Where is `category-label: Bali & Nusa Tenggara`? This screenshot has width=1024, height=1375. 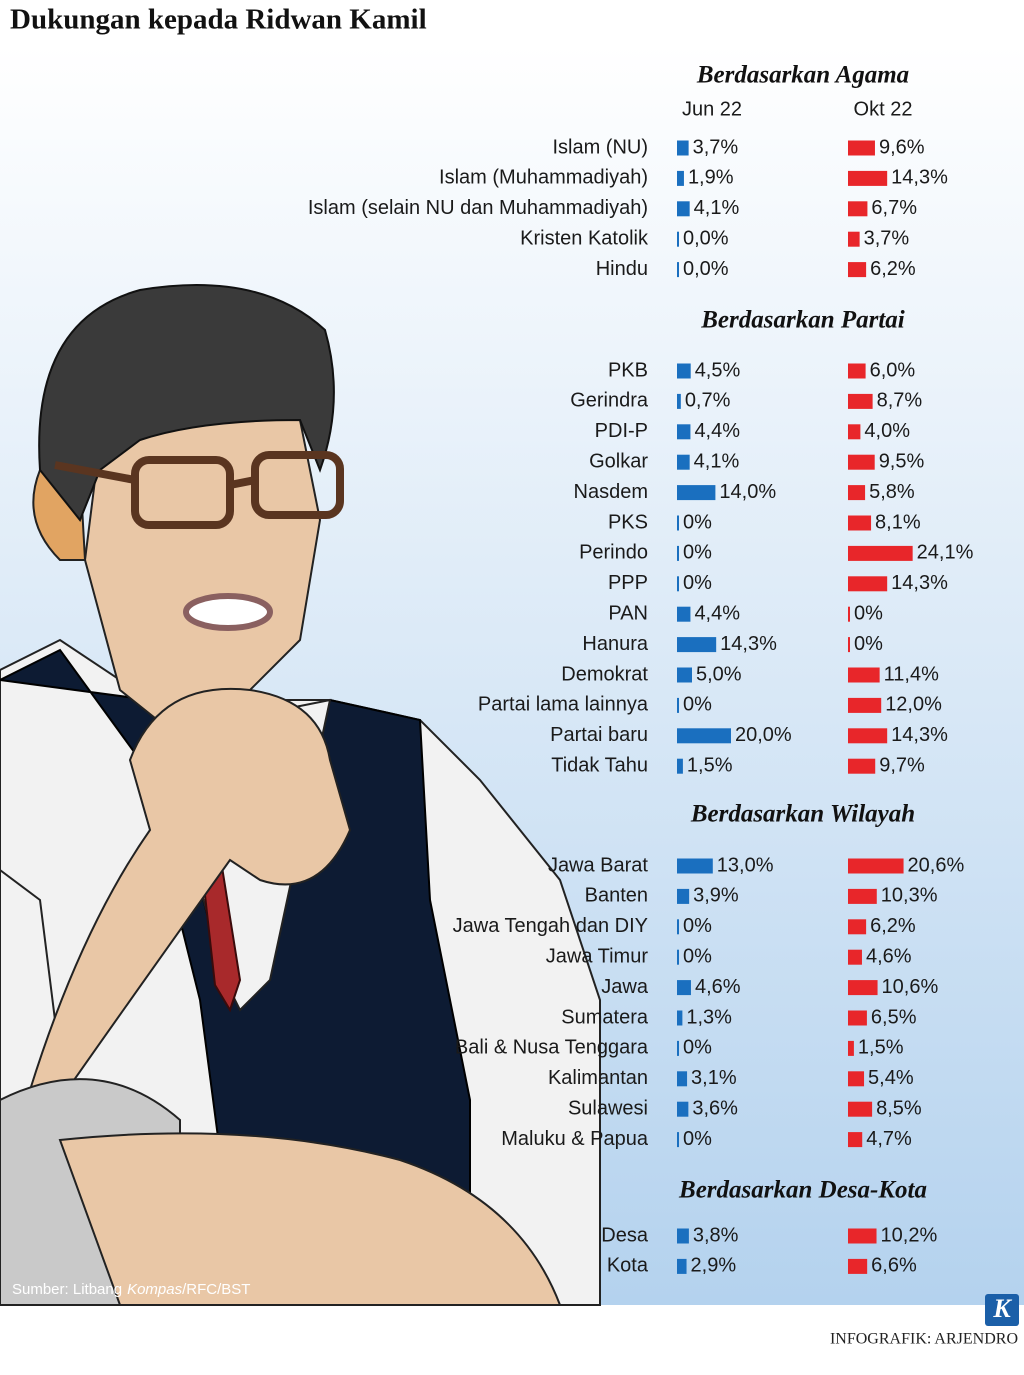
category-label: Bali & Nusa Tenggara is located at coordinates (552, 1048).